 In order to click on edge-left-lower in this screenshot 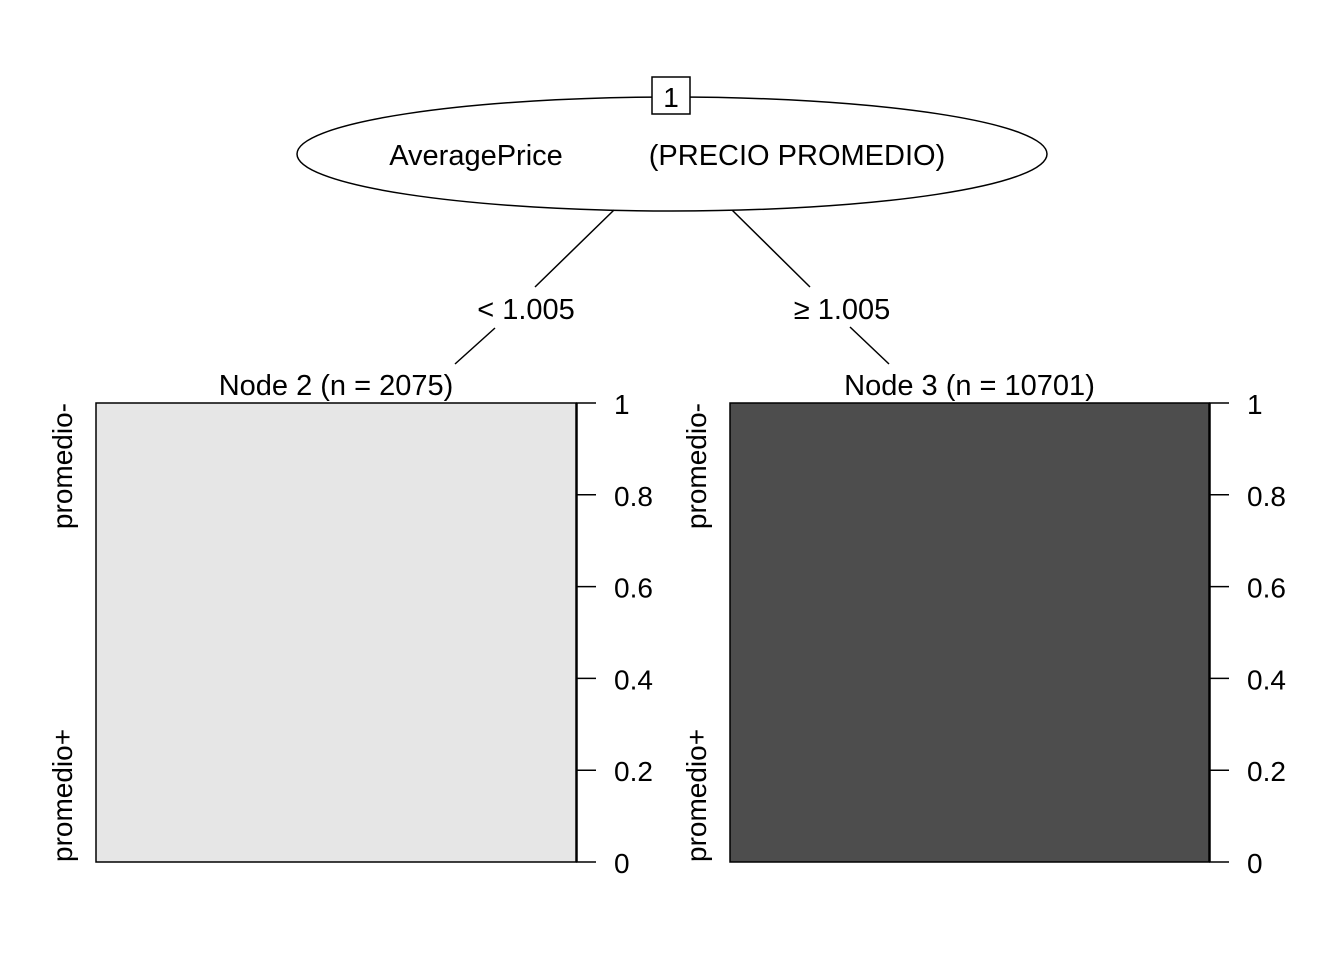, I will do `click(475, 346)`.